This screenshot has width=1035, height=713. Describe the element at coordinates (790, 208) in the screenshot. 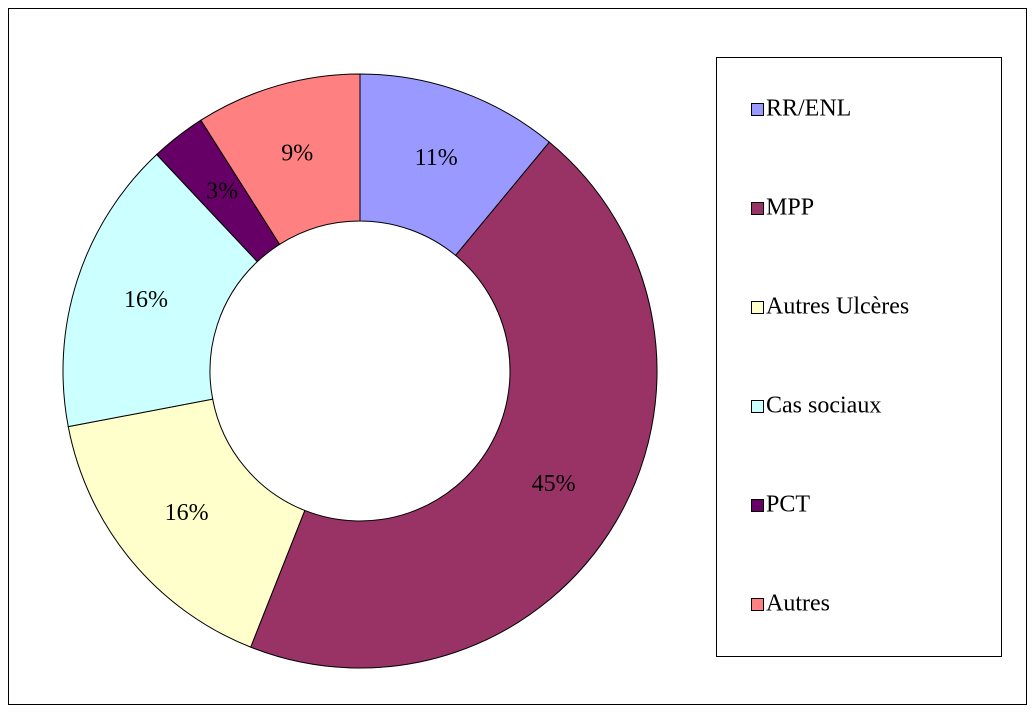

I see `legend-label: MPP` at that location.